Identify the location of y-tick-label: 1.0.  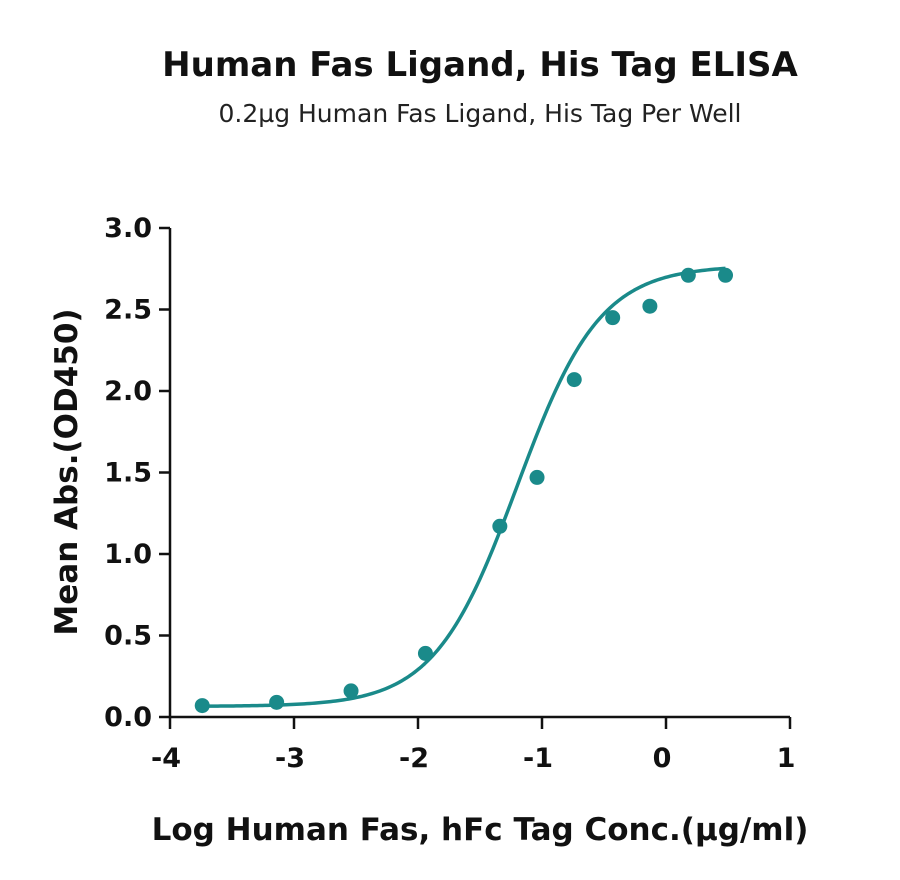
(128, 554).